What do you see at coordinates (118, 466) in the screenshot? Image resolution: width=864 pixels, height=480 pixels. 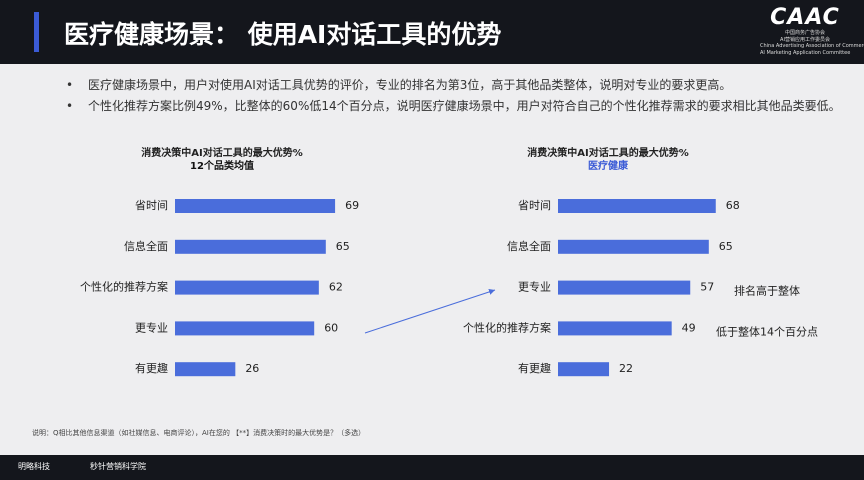 I see `footer-logo: 秒针营销科学院` at bounding box center [118, 466].